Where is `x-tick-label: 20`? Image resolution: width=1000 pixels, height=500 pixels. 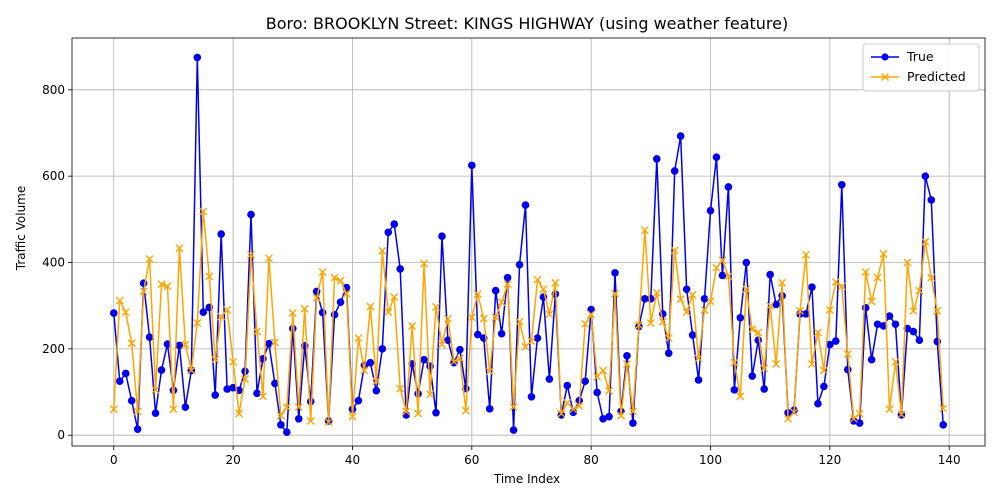
x-tick-label: 20 is located at coordinates (232, 460).